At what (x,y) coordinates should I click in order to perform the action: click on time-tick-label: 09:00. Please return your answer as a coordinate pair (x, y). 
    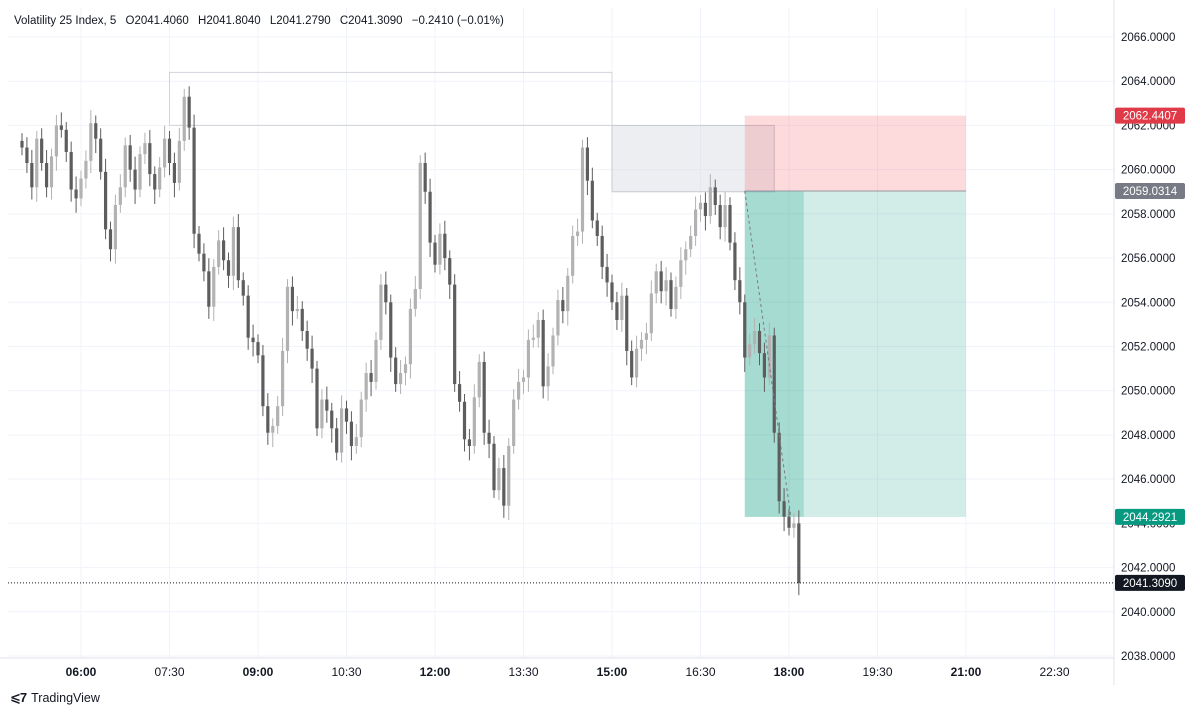
    Looking at the image, I should click on (258, 672).